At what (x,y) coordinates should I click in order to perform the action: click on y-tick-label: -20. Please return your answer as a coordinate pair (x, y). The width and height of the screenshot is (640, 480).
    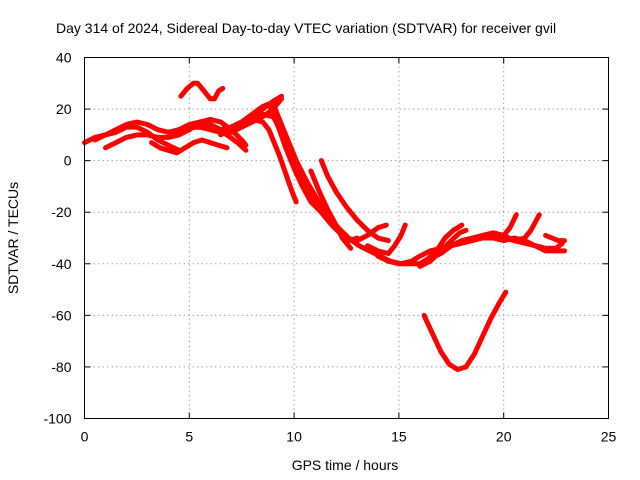
    Looking at the image, I should click on (61, 212).